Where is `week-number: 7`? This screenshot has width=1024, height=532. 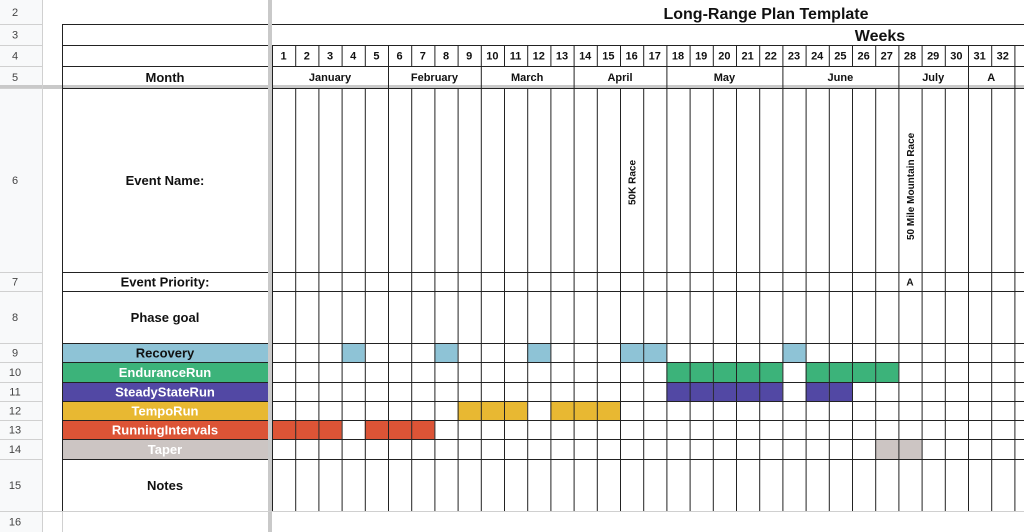
week-number: 7 is located at coordinates (423, 57).